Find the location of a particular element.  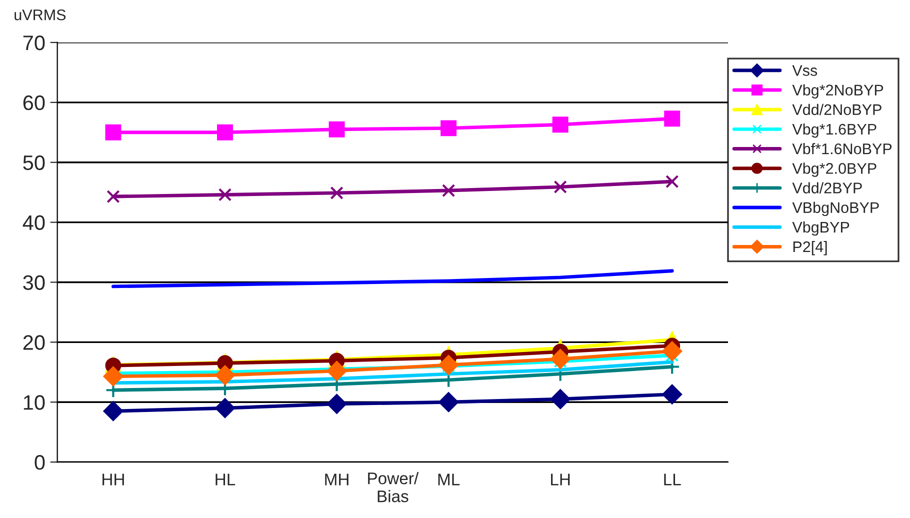

x-tick-label: ML is located at coordinates (449, 480).